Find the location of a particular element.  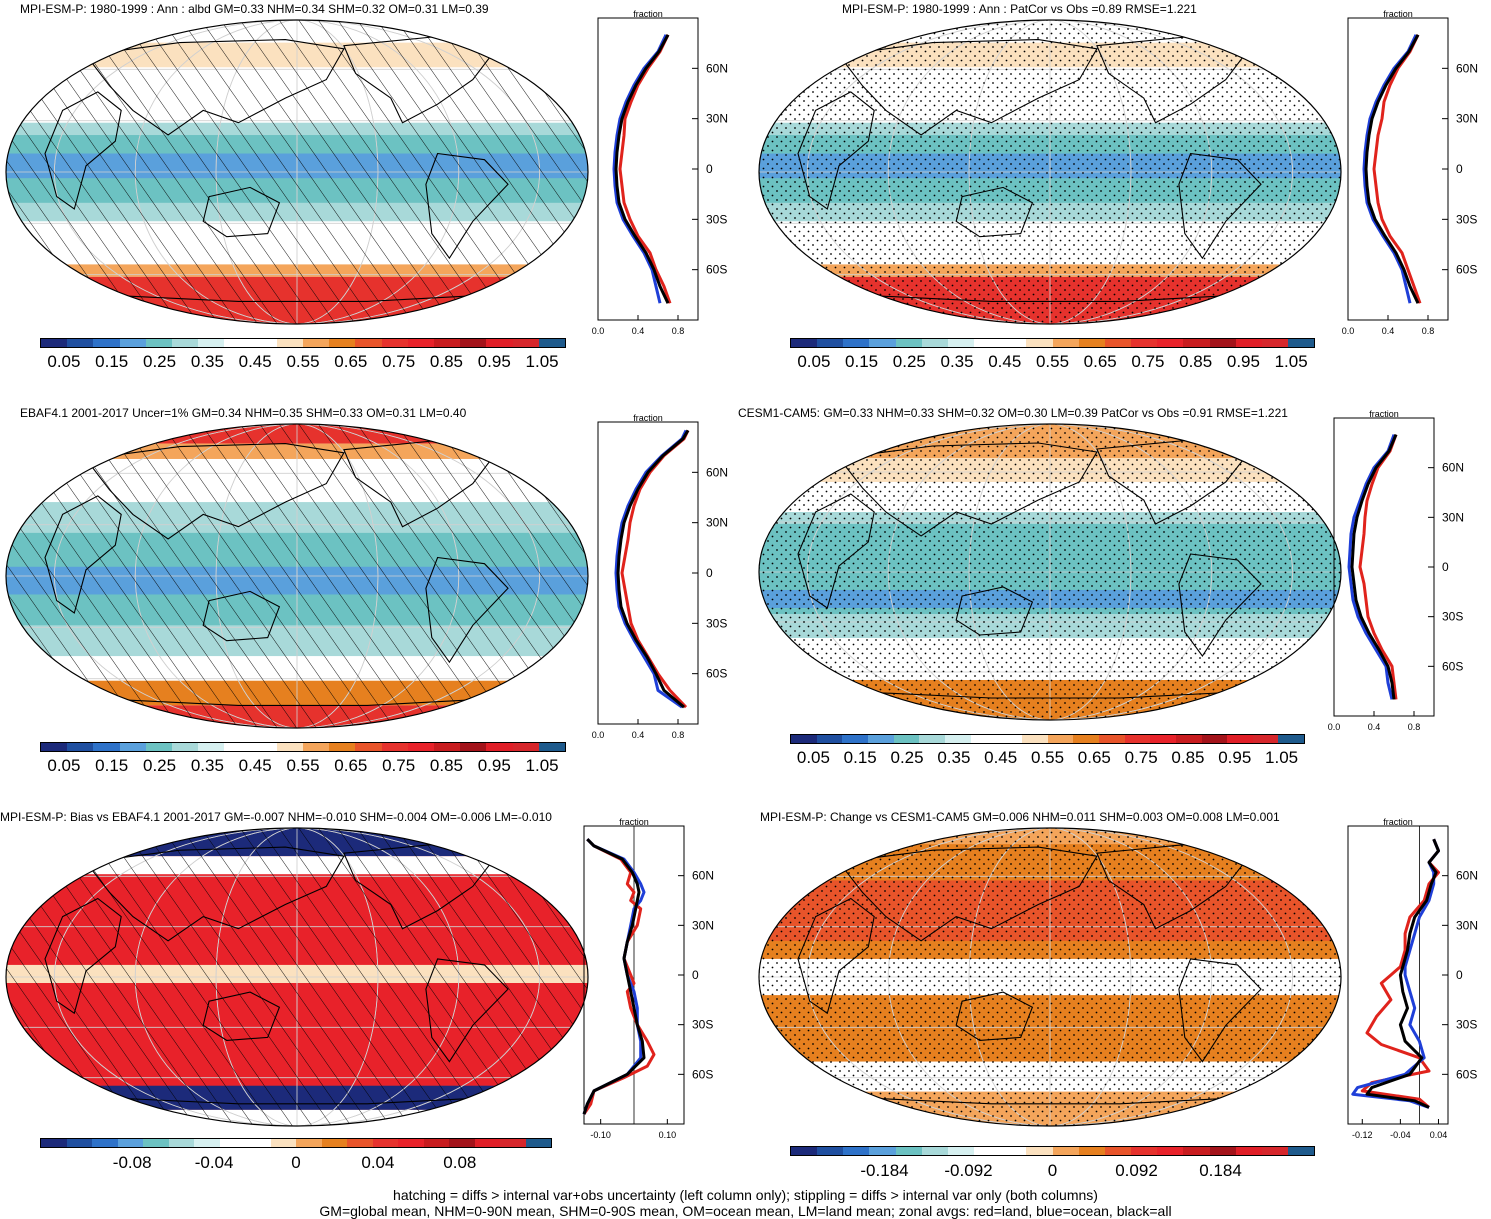

lat-tick-label: 30N is located at coordinates (1467, 925).